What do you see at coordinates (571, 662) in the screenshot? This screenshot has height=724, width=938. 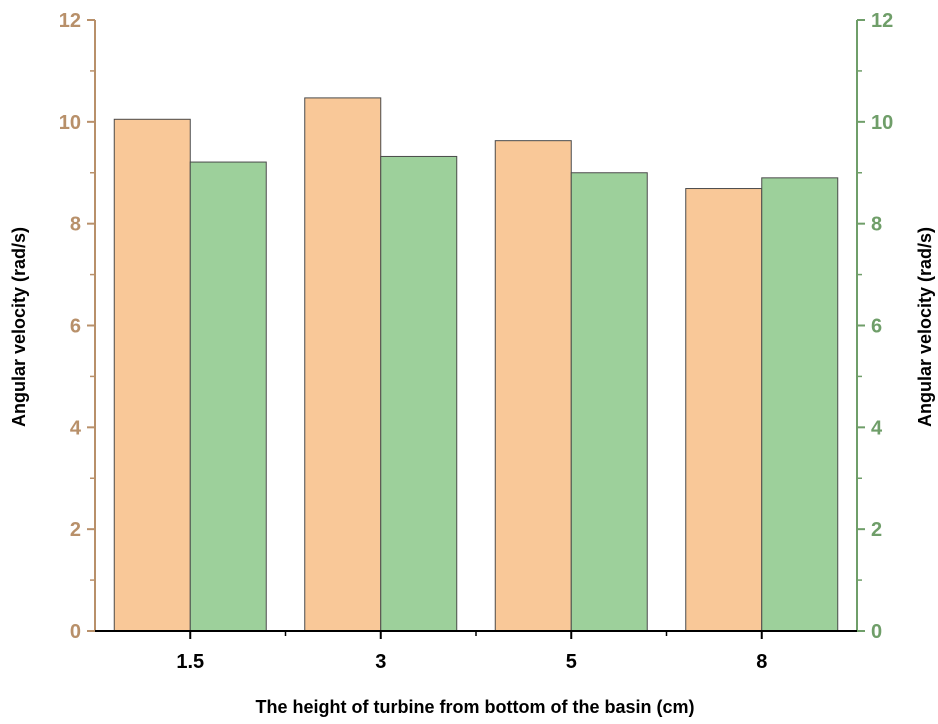 I see `x-tick-label: 5` at bounding box center [571, 662].